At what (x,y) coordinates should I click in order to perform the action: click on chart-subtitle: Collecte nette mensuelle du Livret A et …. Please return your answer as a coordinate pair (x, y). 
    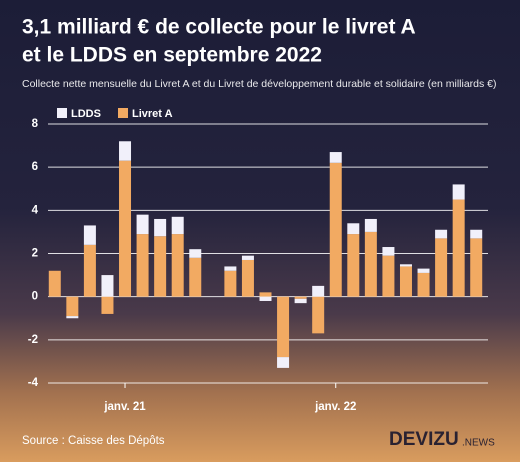
    Looking at the image, I should click on (259, 84).